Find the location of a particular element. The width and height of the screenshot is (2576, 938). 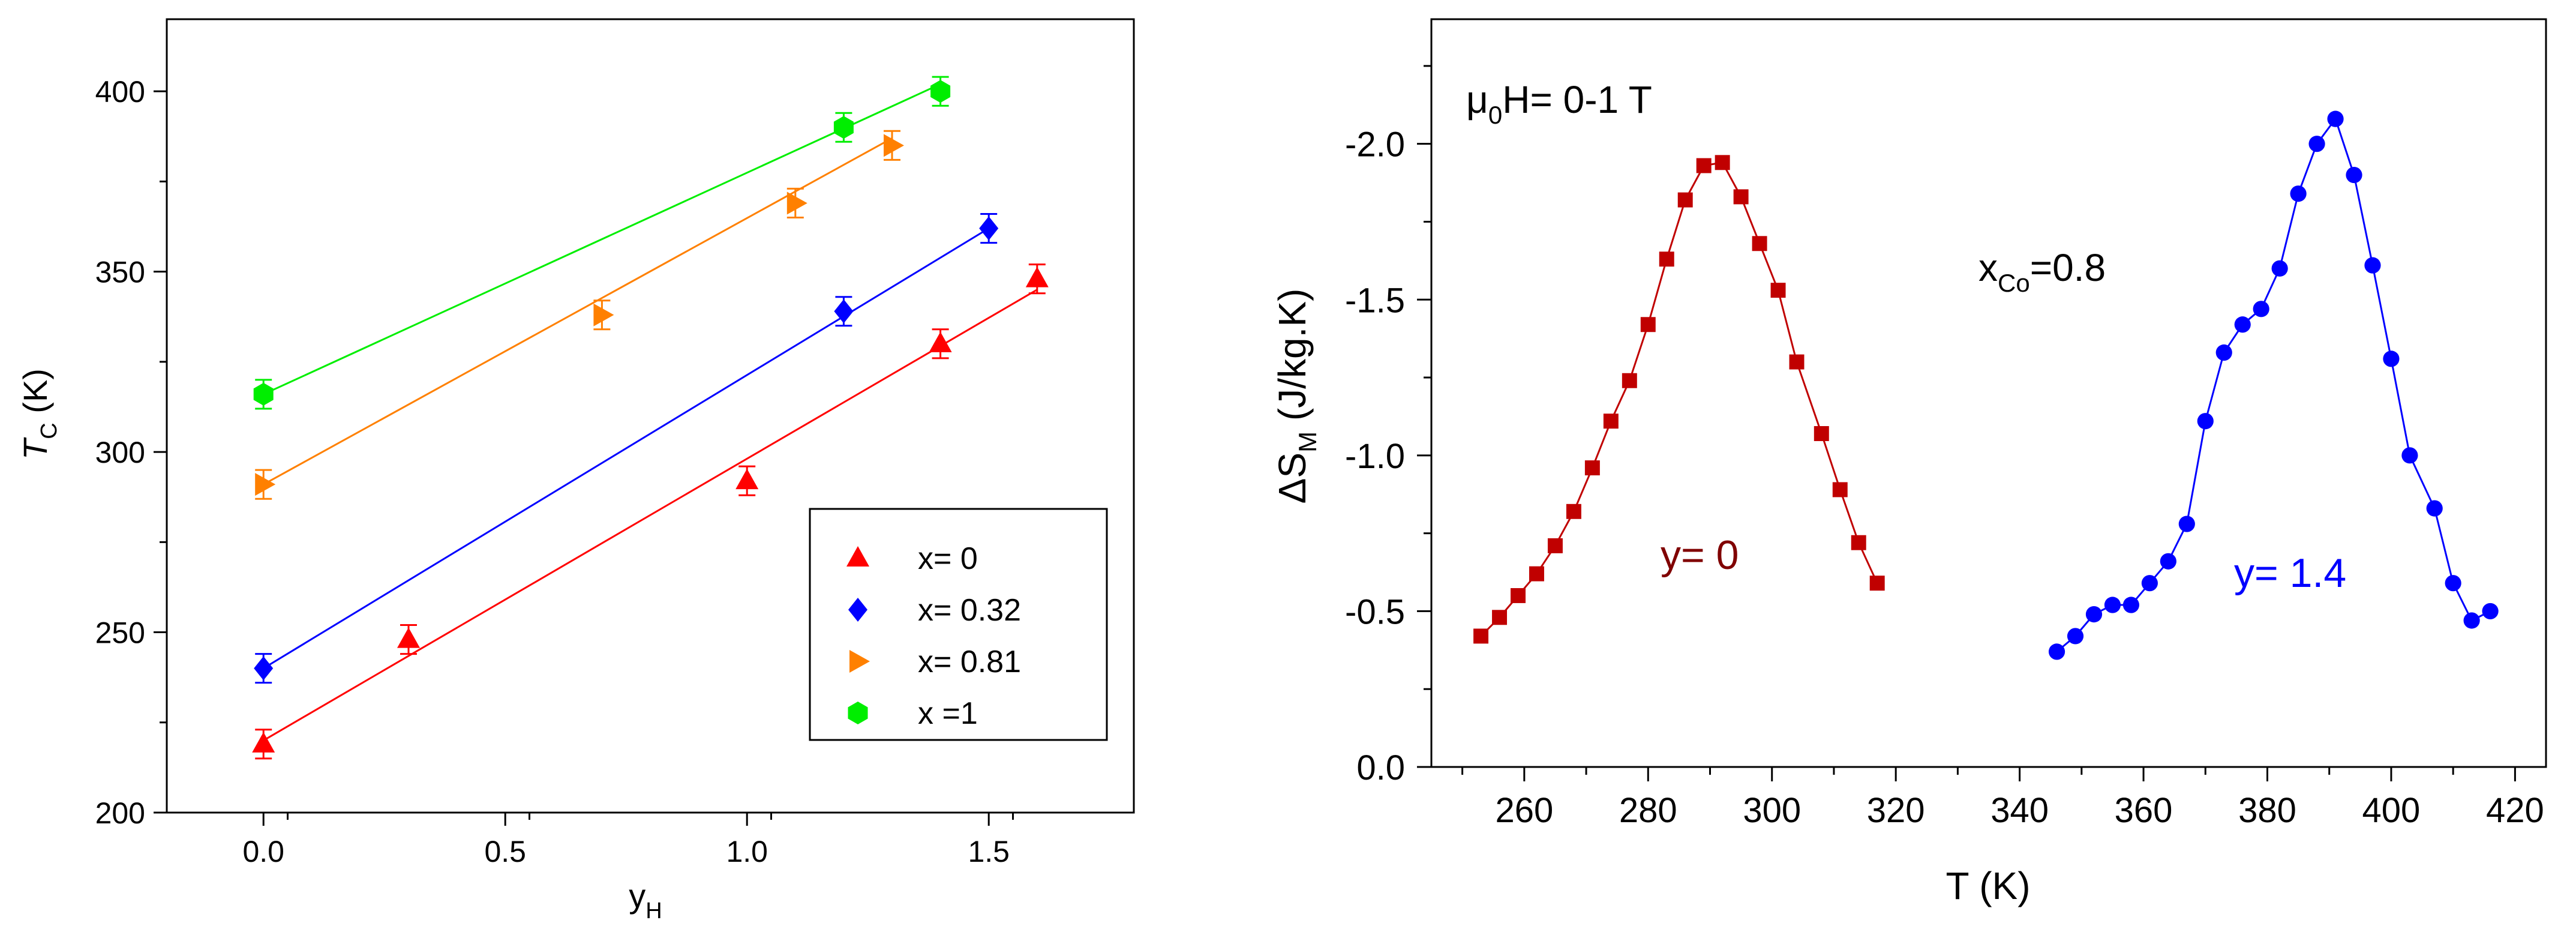

left-legend-entries: x= 0 x= 0.32 x= 0.81 x =1 is located at coordinates (933, 636).